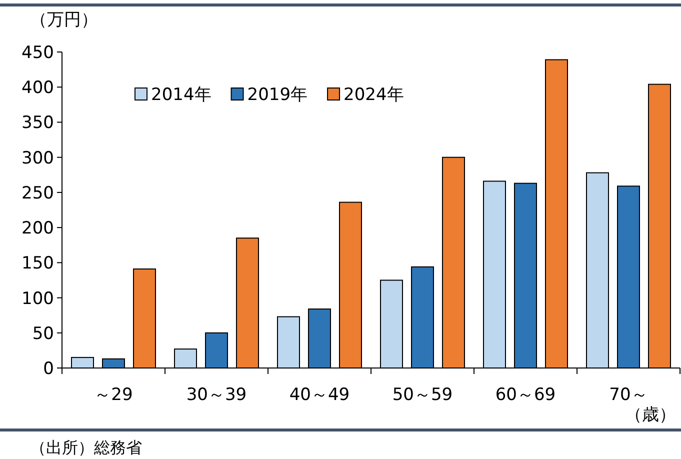 The image size is (681, 459). I want to click on legend-label: 2024年, so click(374, 95).